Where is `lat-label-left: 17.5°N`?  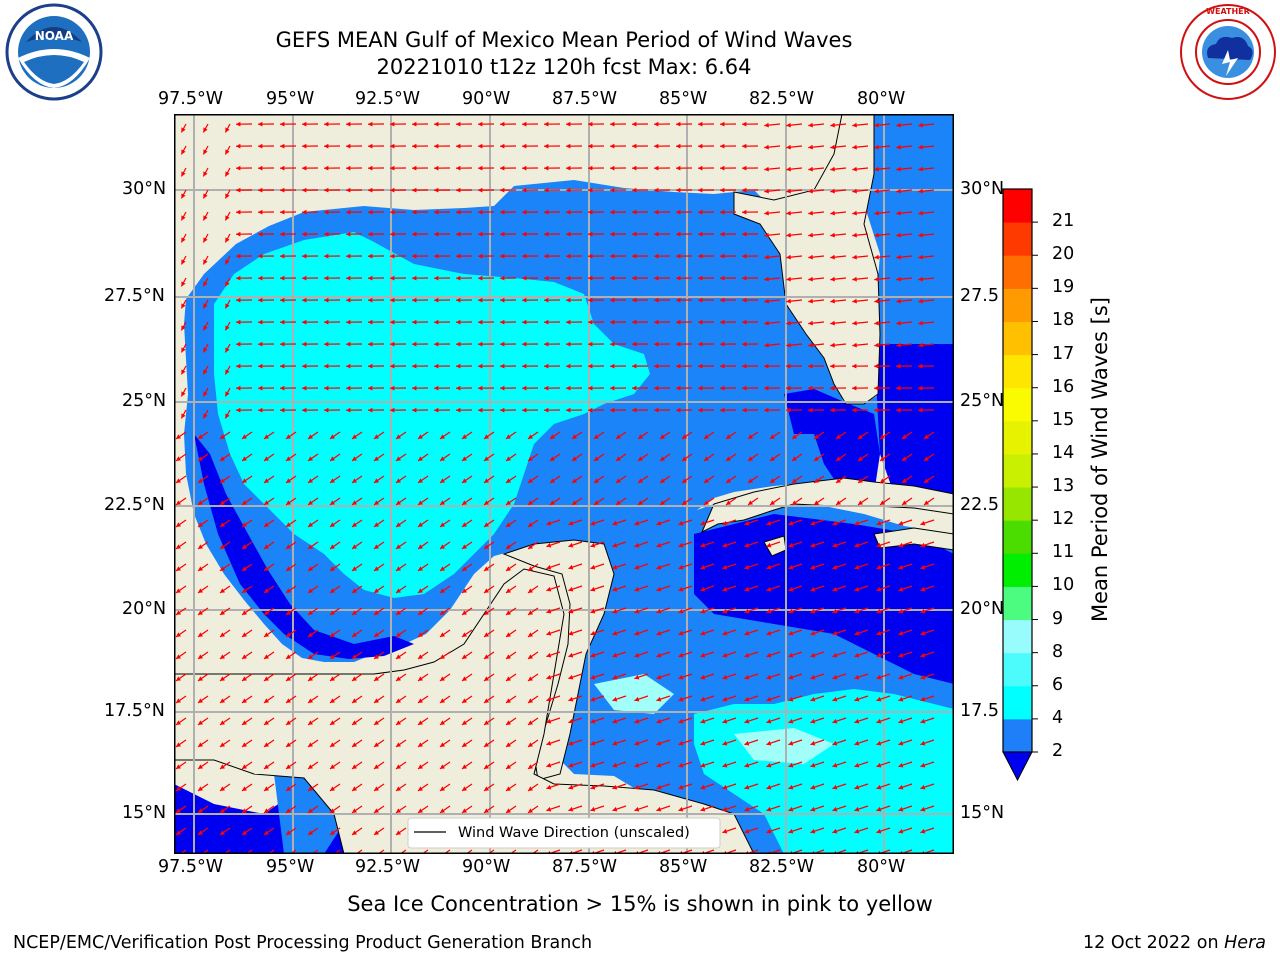 lat-label-left: 17.5°N is located at coordinates (134, 711).